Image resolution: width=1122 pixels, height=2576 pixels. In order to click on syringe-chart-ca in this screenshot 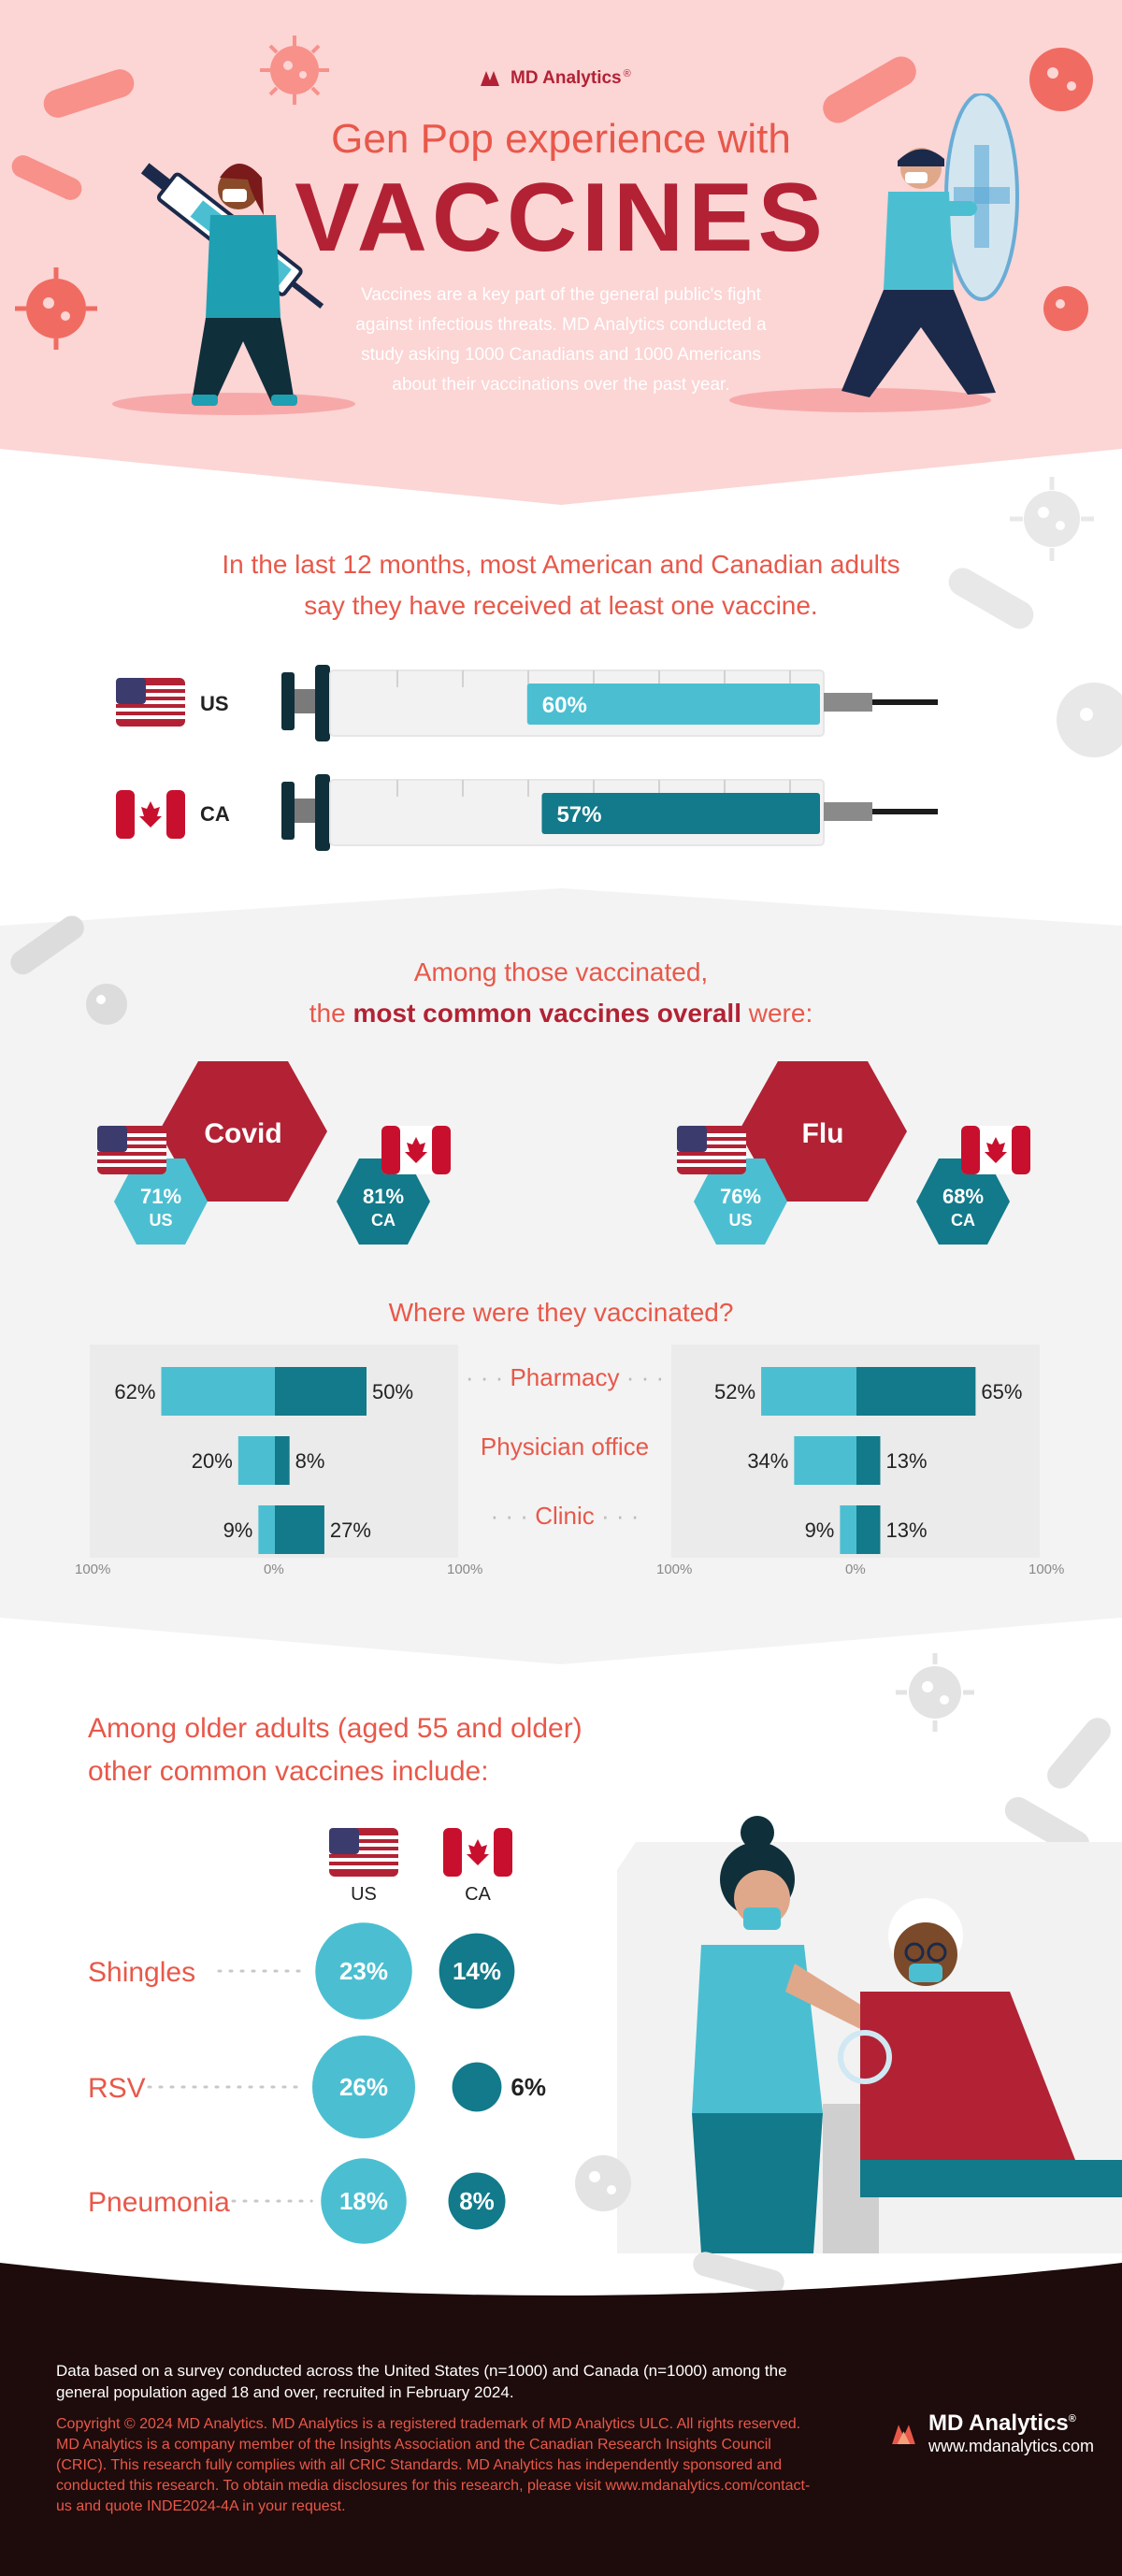, I will do `click(609, 812)`.